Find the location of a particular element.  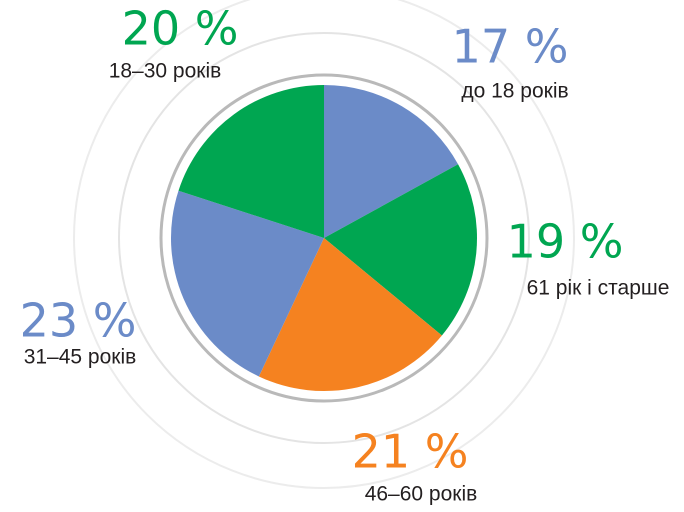

value-label: 20 % is located at coordinates (180, 29).